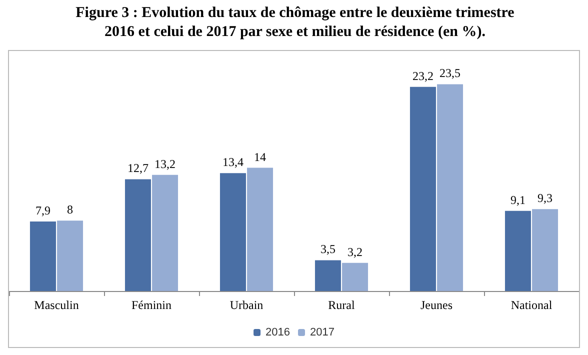  What do you see at coordinates (151, 305) in the screenshot?
I see `x-tick-label: Féminin` at bounding box center [151, 305].